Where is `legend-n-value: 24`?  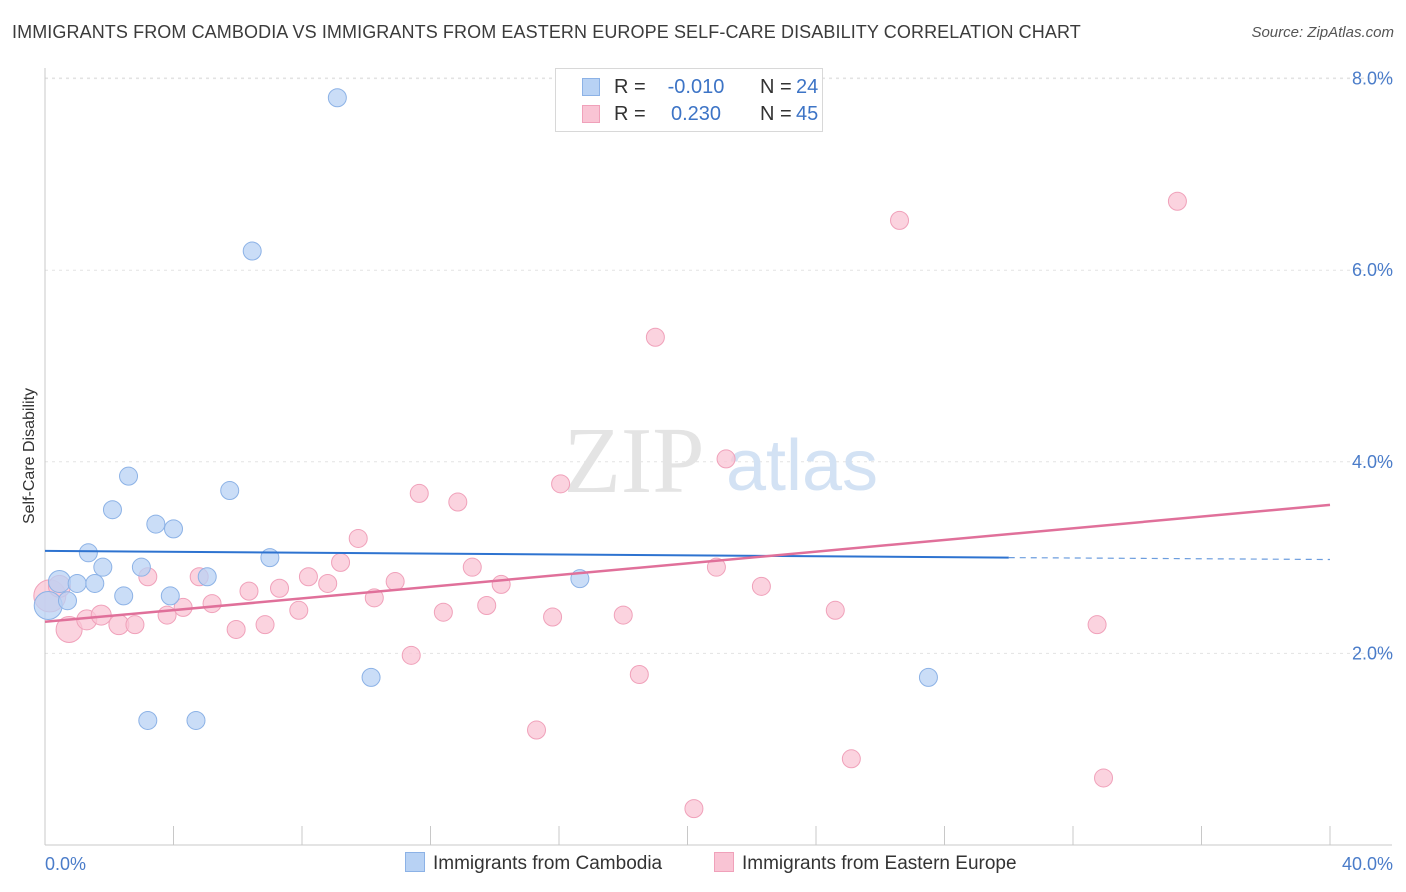
legend-n-value: 24 is located at coordinates (807, 87).